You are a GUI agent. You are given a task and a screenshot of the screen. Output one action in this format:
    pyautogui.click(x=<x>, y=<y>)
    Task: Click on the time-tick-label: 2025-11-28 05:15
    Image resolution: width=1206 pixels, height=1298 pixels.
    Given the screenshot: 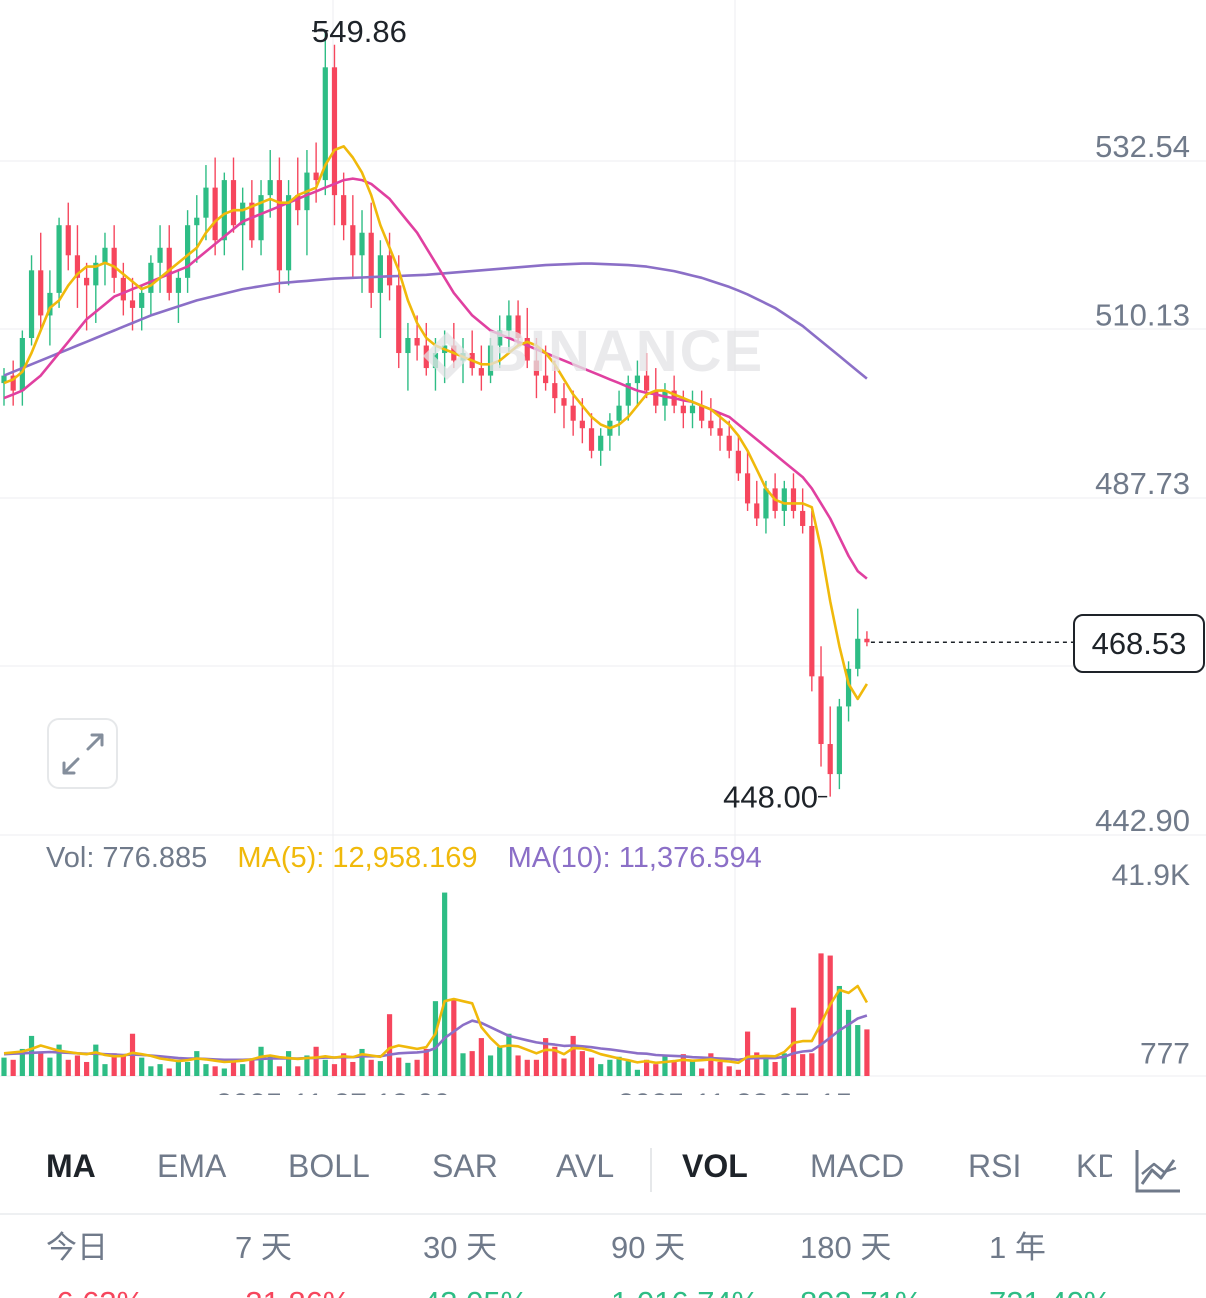 What is the action you would take?
    pyautogui.click(x=735, y=1091)
    